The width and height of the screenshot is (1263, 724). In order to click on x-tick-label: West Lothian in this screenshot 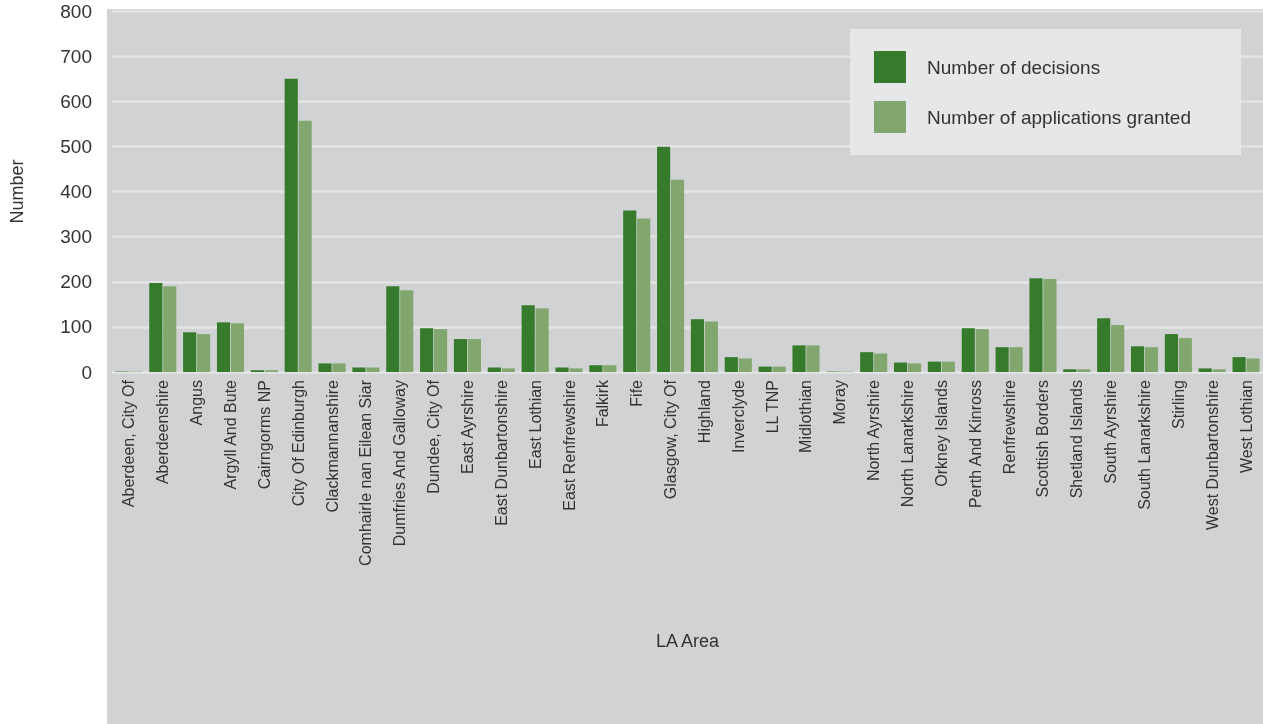, I will do `click(1246, 427)`.